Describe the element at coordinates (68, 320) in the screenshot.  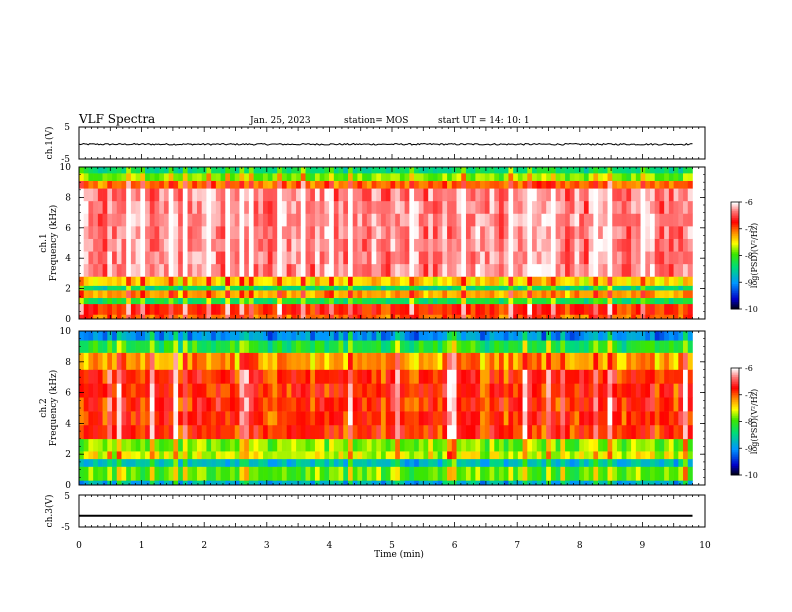
I see `y-tick-label: 0` at that location.